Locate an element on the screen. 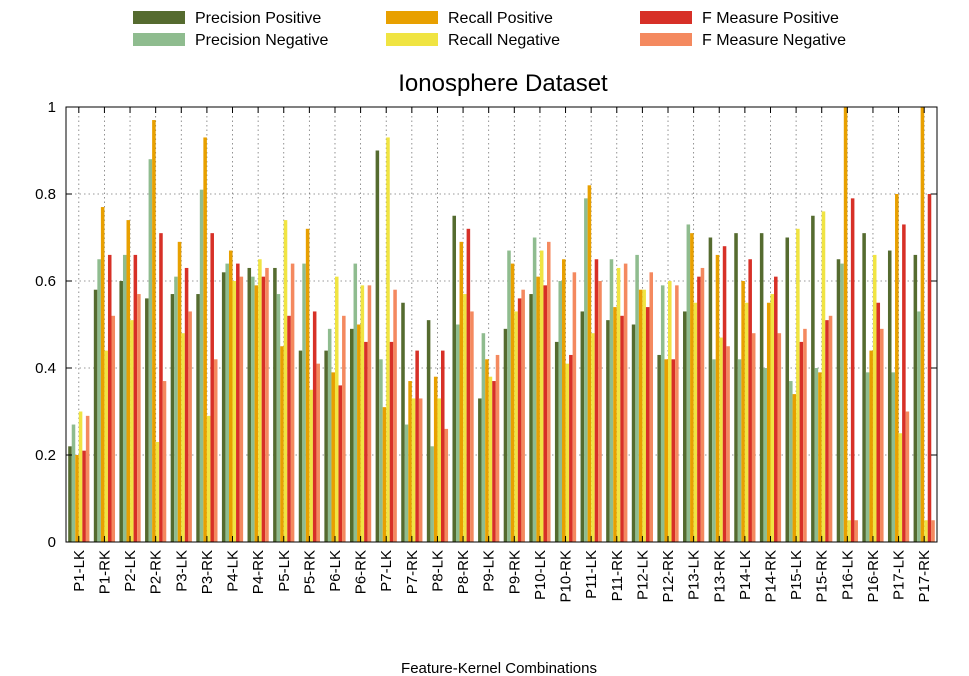 Image resolution: width=969 pixels, height=676 pixels. x-tick-label: P3-RK is located at coordinates (207, 572).